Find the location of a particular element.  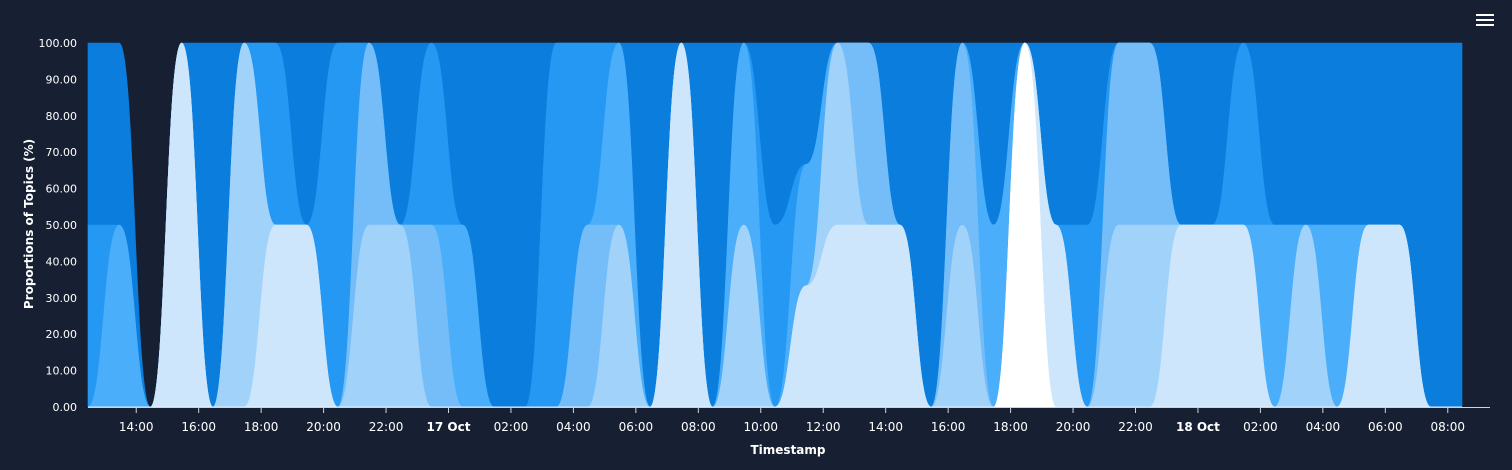

y-tick-label: 90.00 is located at coordinates (62, 79).